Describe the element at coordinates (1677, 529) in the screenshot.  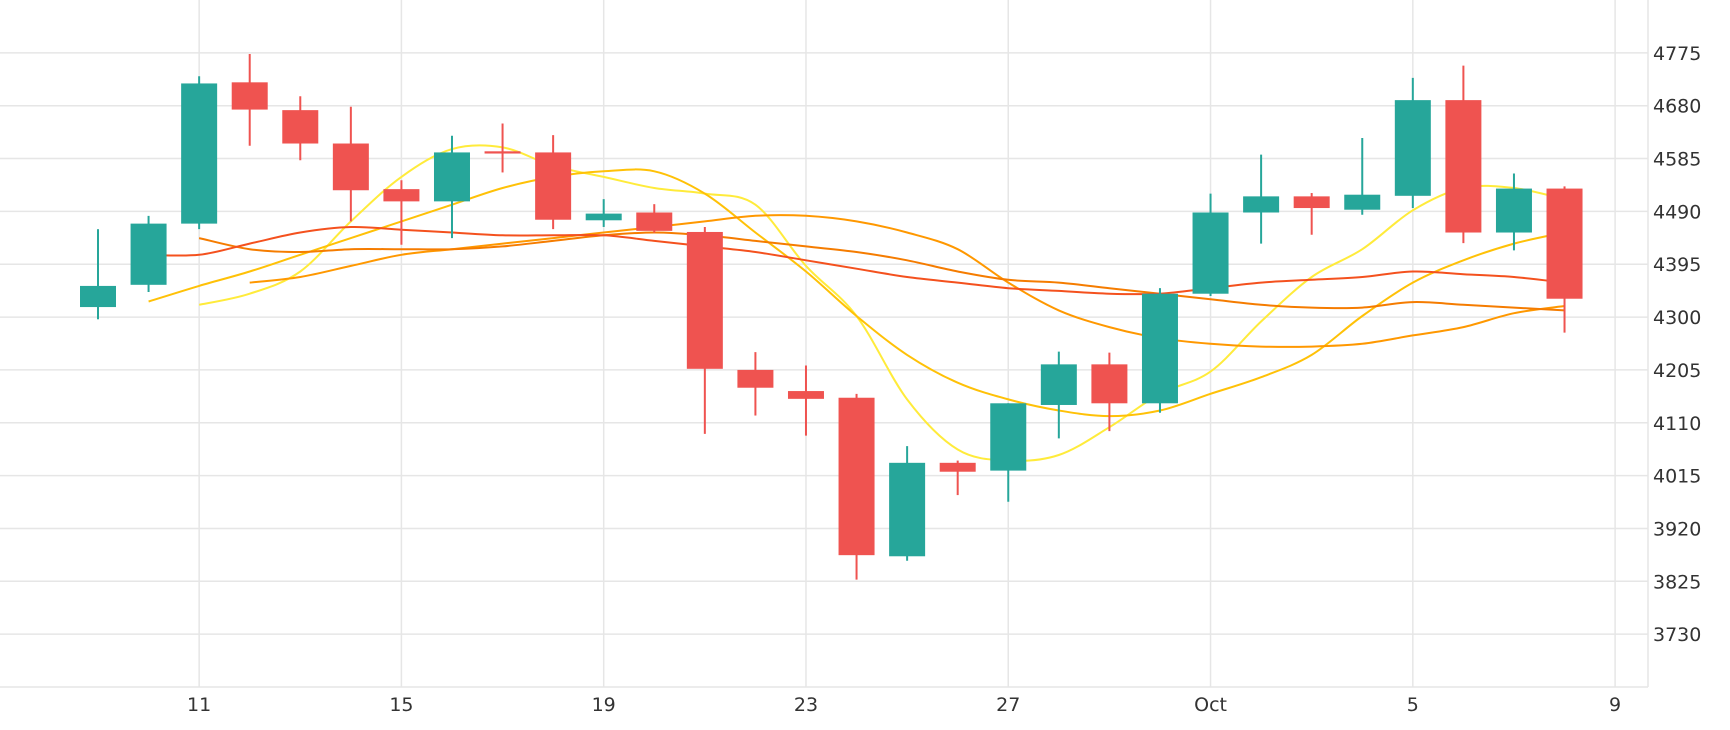
I see `y-tick-label: 3920` at that location.